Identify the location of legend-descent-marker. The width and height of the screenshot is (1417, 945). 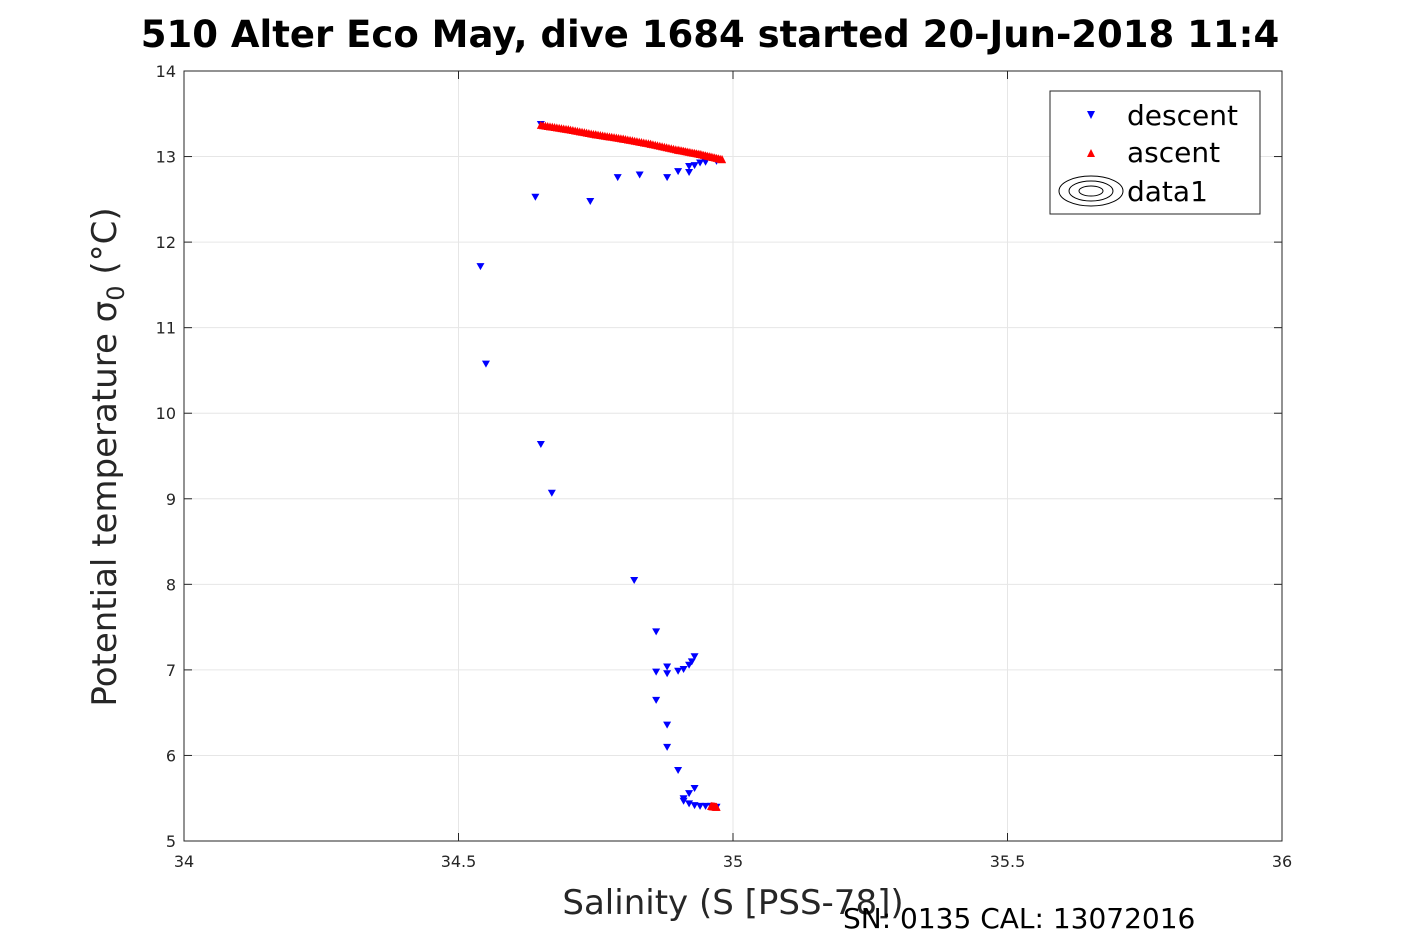
(1091, 115).